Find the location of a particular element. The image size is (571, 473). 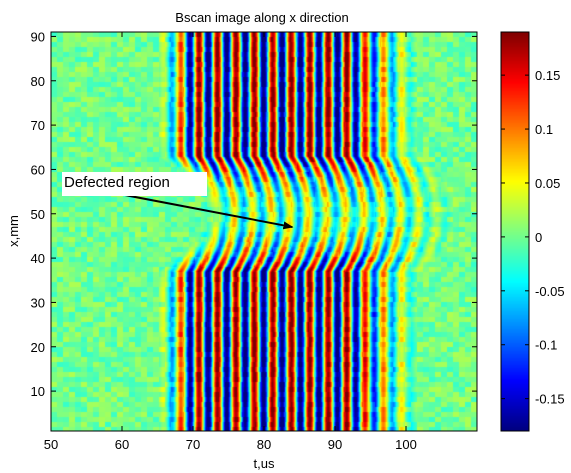

y-tick-label: 60 is located at coordinates (38, 169).